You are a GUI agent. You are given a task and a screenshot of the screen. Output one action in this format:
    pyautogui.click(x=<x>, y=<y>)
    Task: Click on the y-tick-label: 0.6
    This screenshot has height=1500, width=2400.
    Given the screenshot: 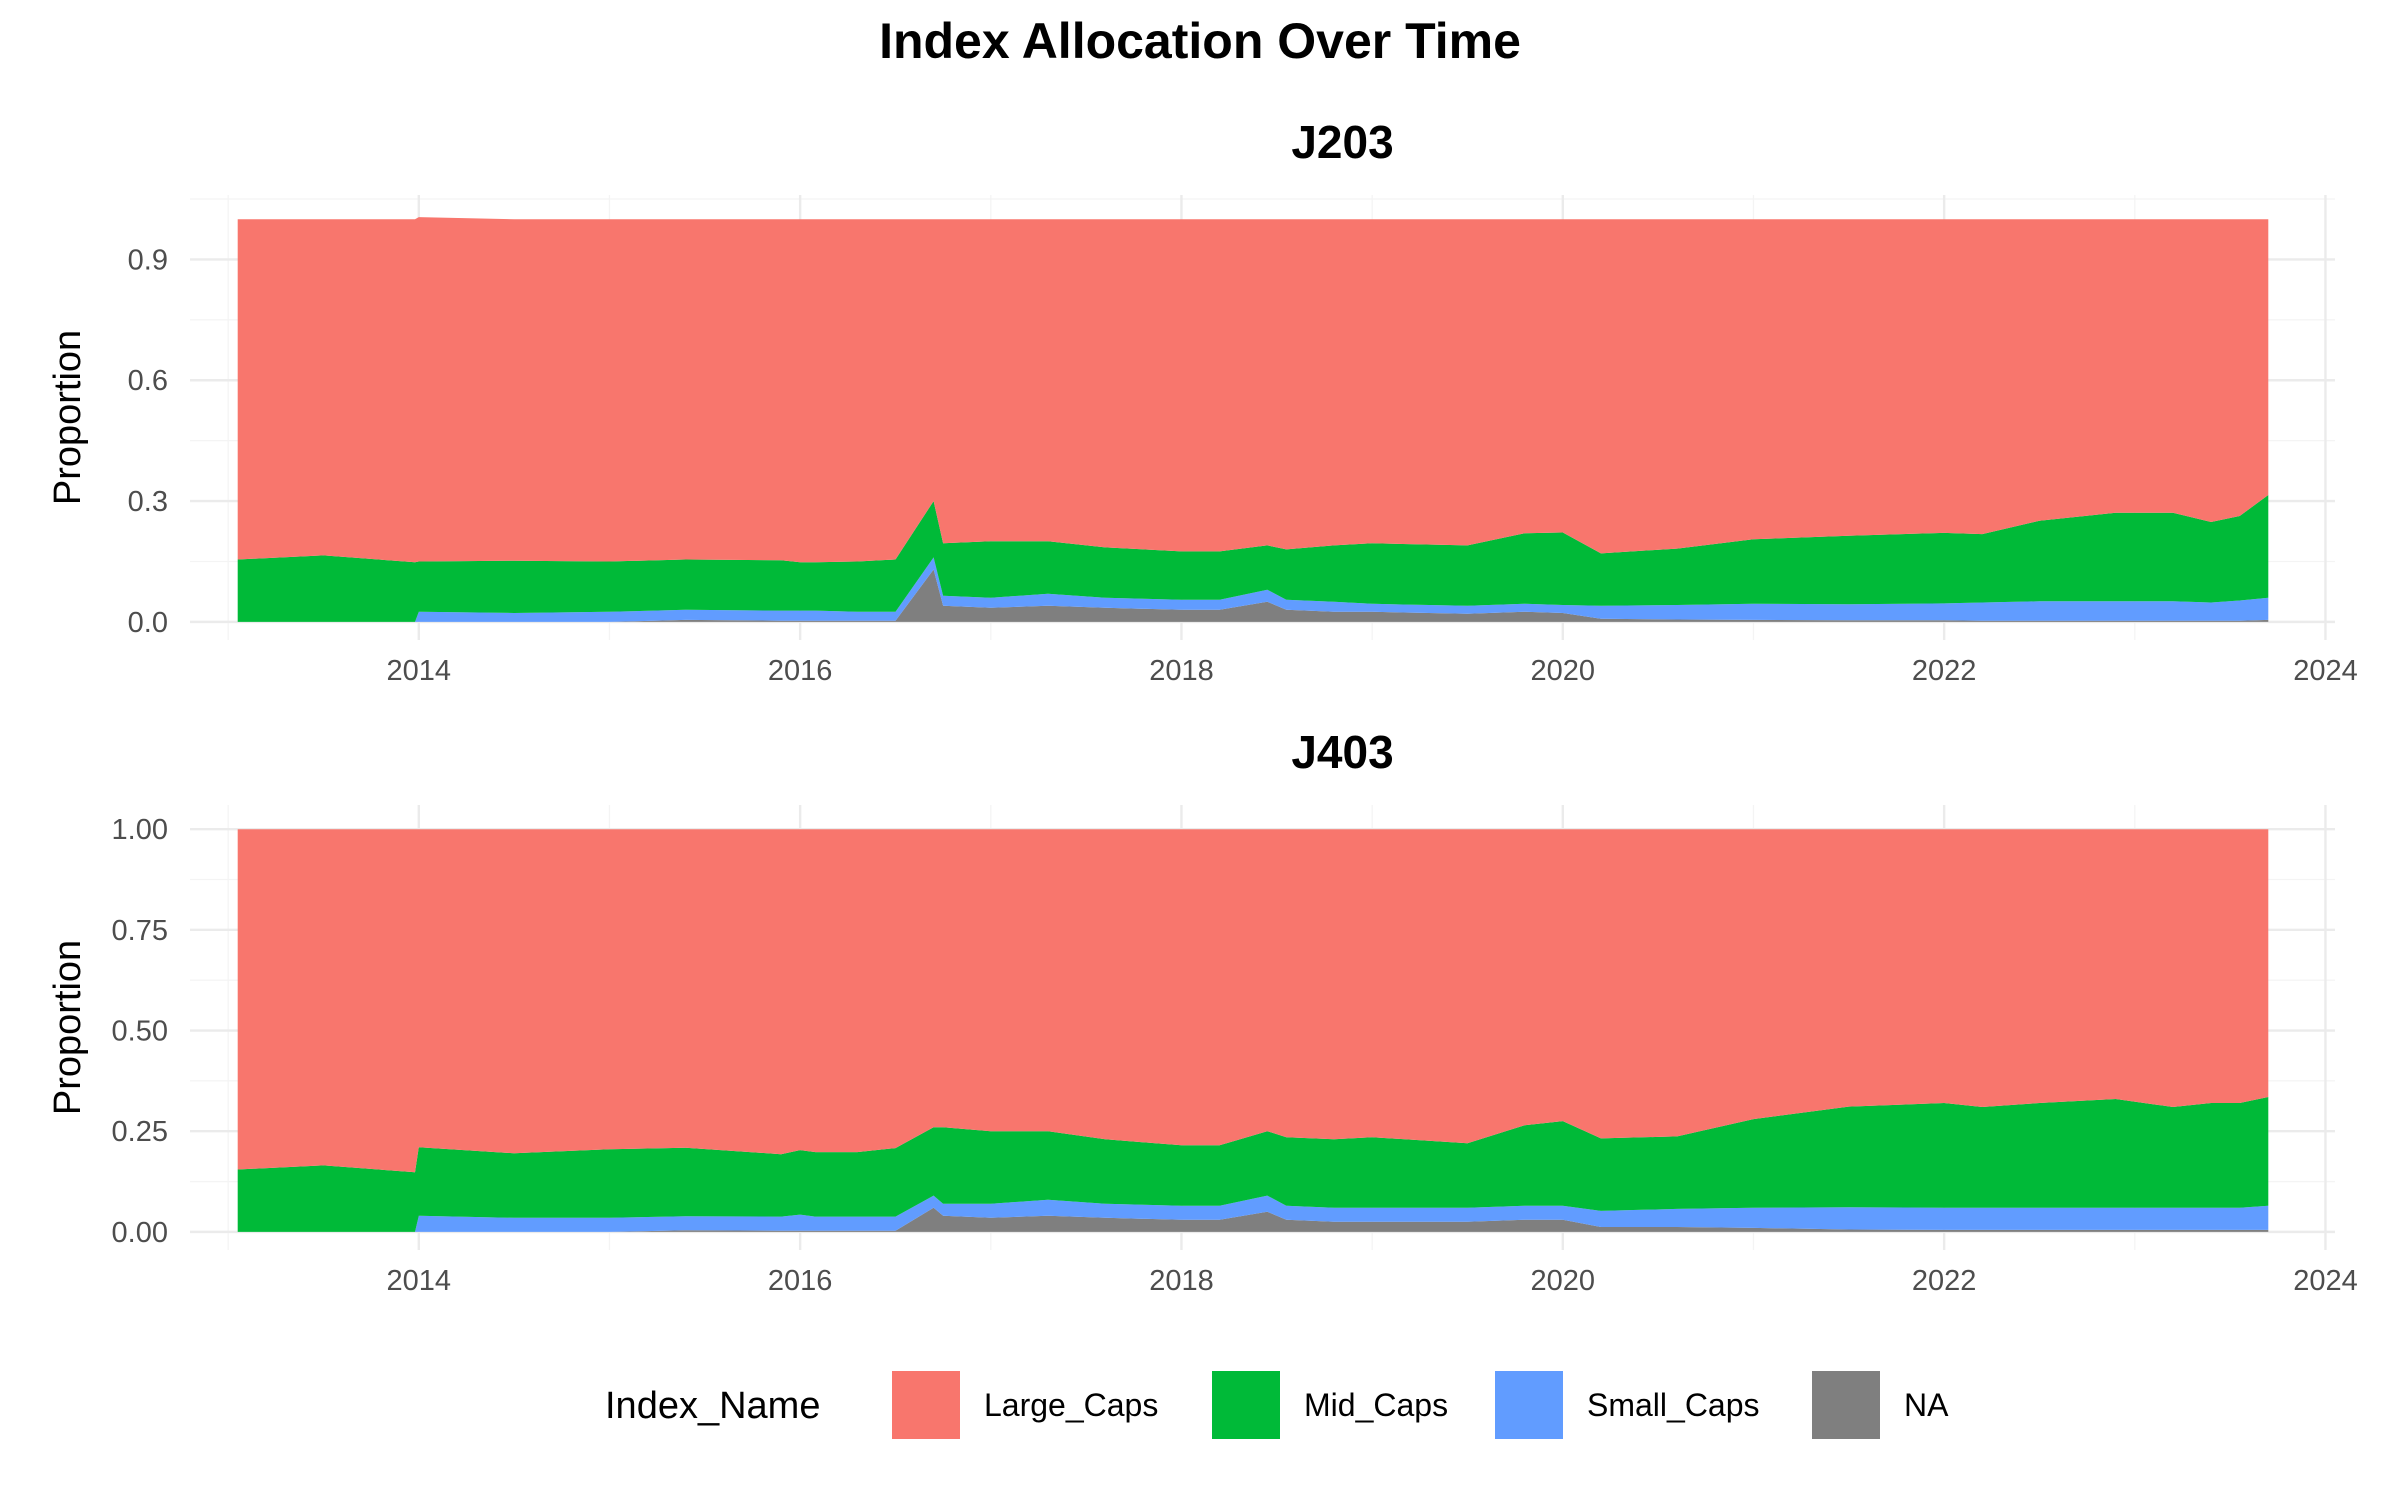 What is the action you would take?
    pyautogui.click(x=148, y=381)
    